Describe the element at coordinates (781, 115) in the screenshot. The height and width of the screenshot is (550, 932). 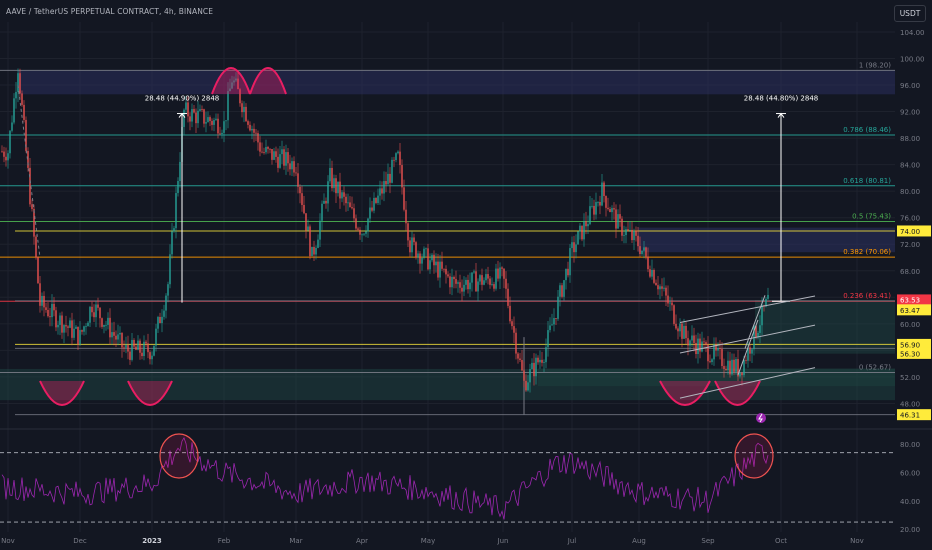
I see `measure-right-arrow` at that location.